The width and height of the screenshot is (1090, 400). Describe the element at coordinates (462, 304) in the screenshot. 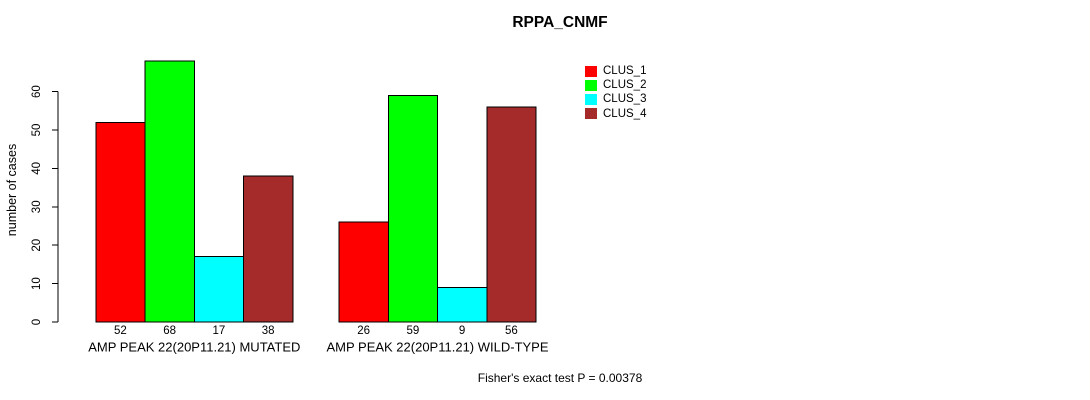

I see `bar-clus_3-group2` at that location.